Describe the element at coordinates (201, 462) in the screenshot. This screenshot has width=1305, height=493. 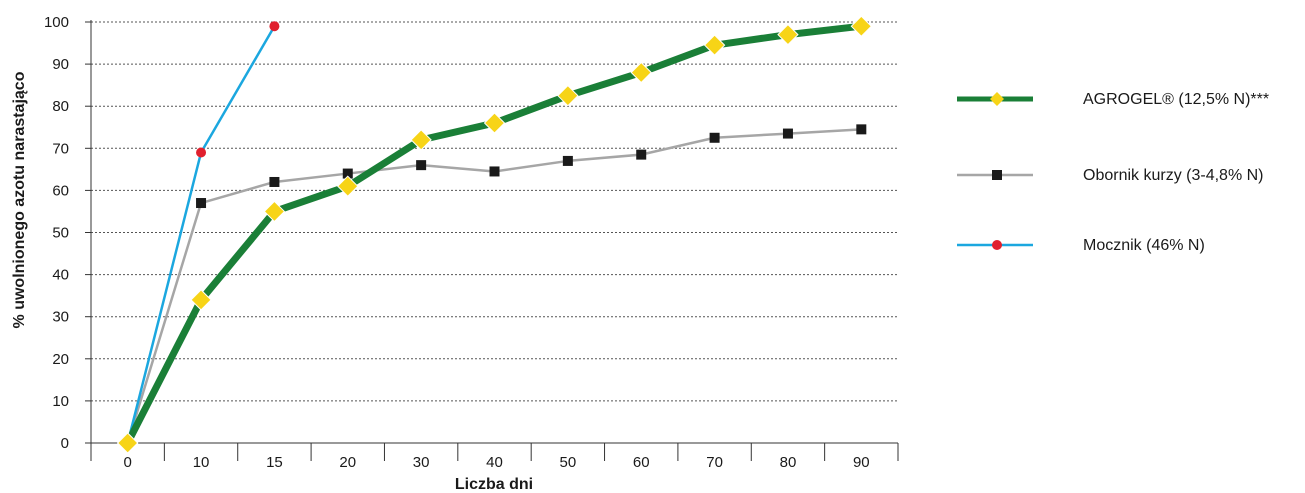
I see `x-tick-label: 10` at that location.